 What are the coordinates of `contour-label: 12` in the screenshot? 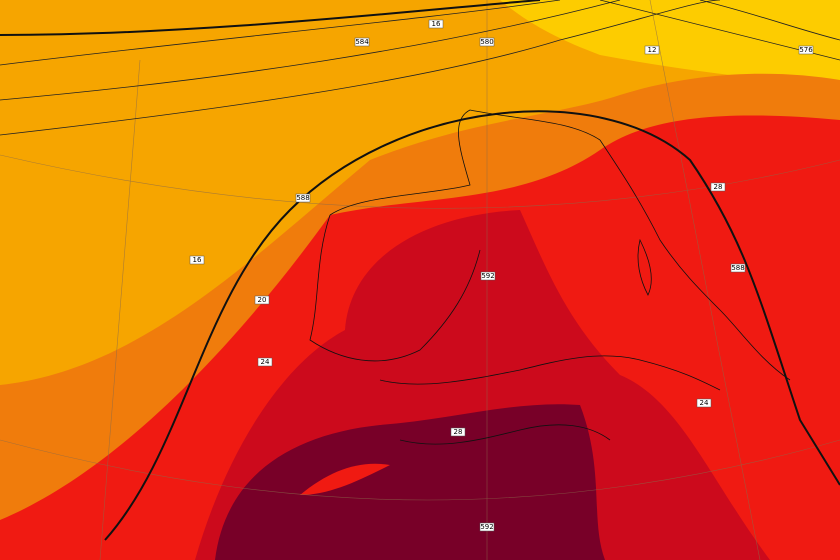 It's located at (652, 50).